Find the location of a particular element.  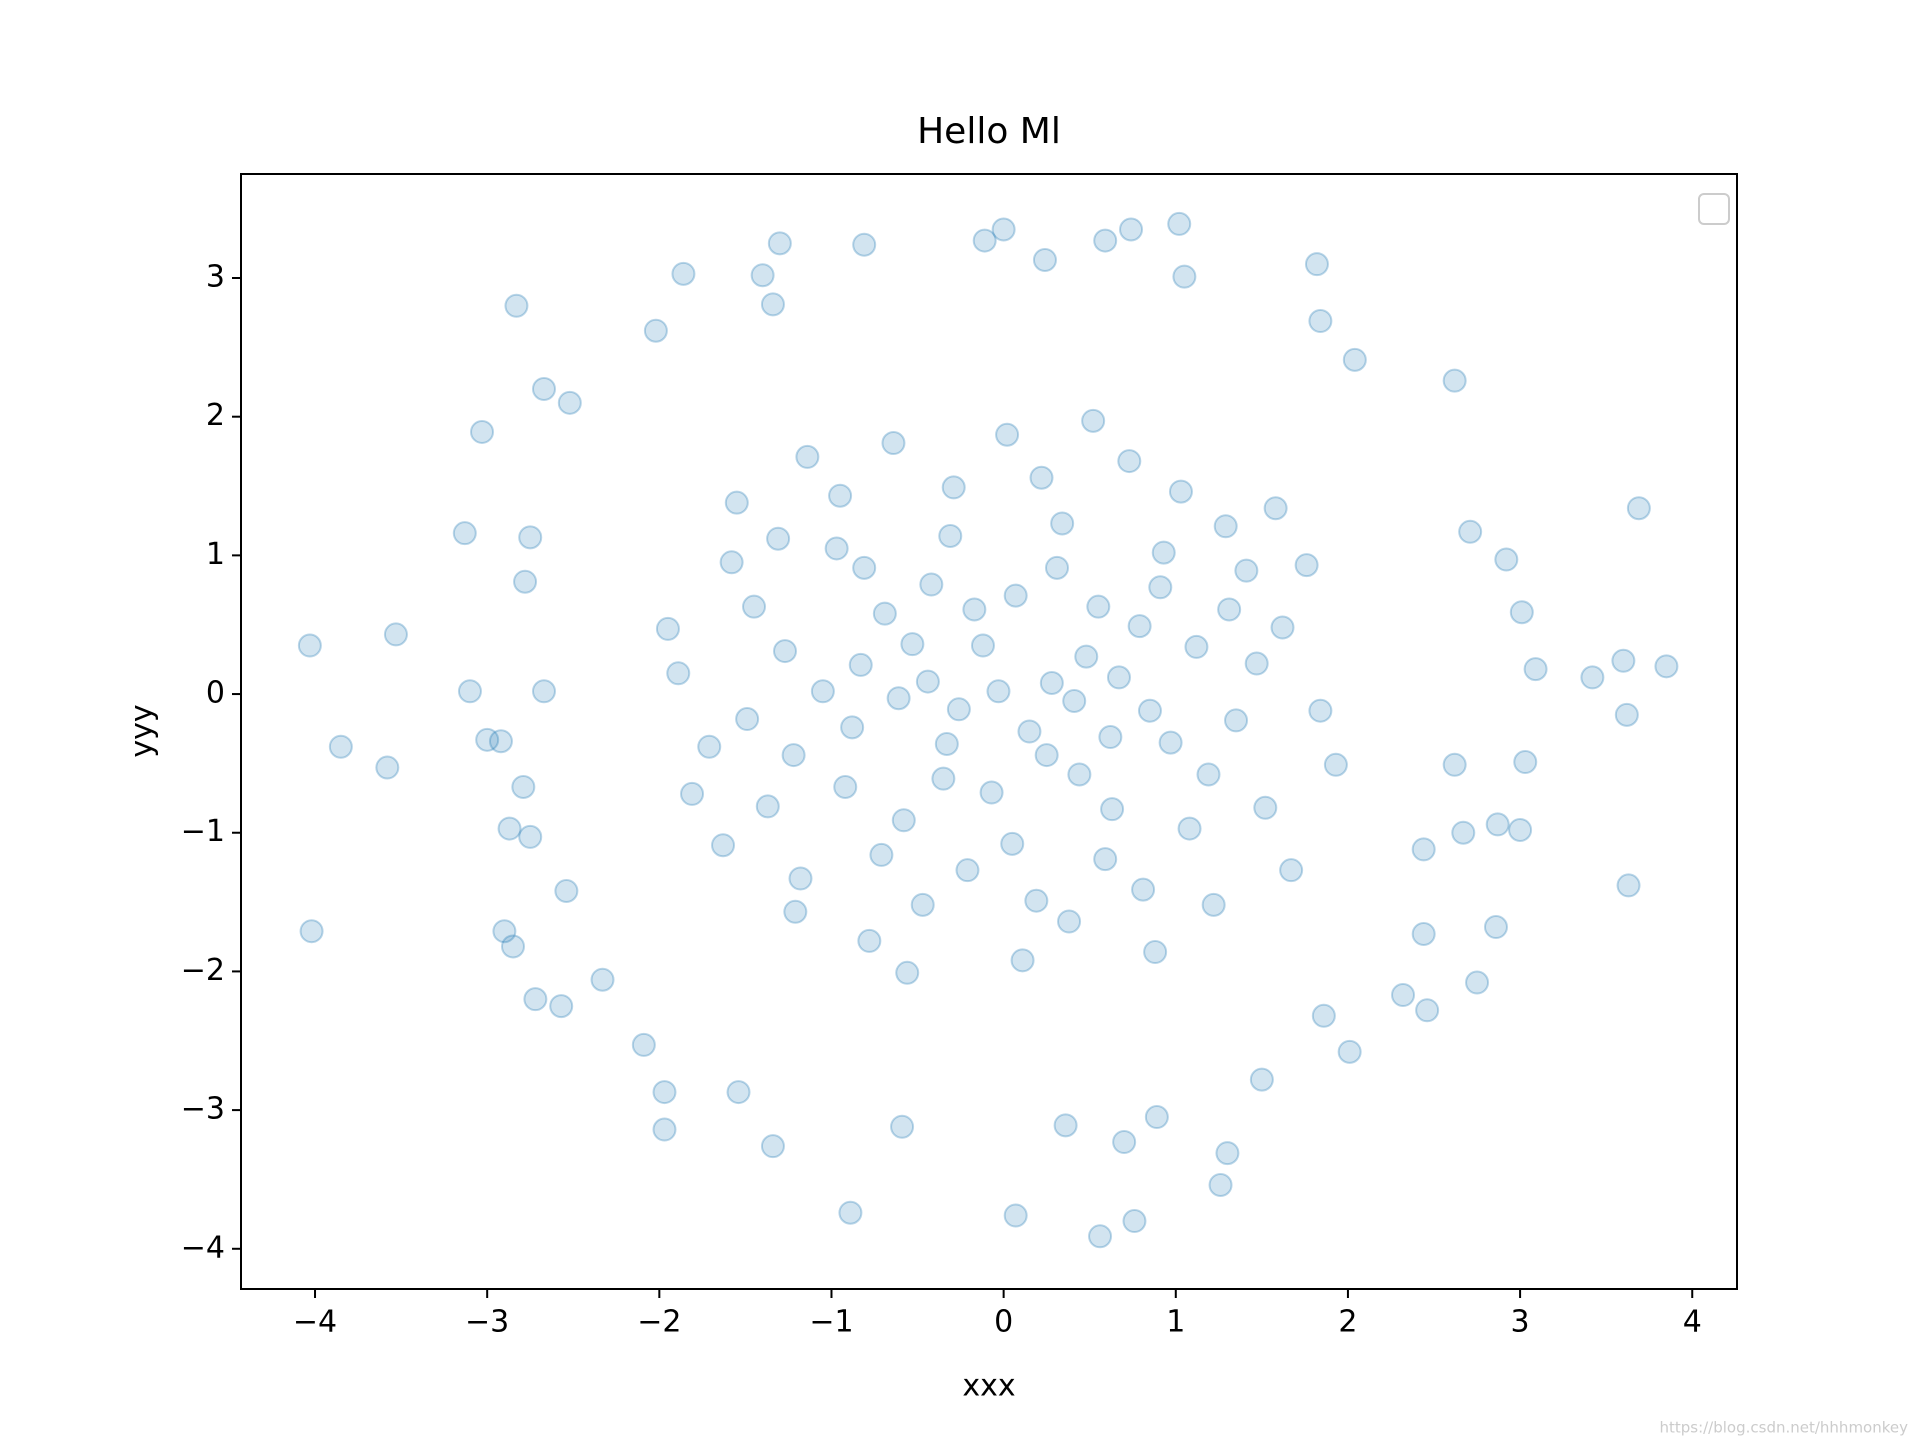

chart-title: Hello Ml is located at coordinates (989, 131).